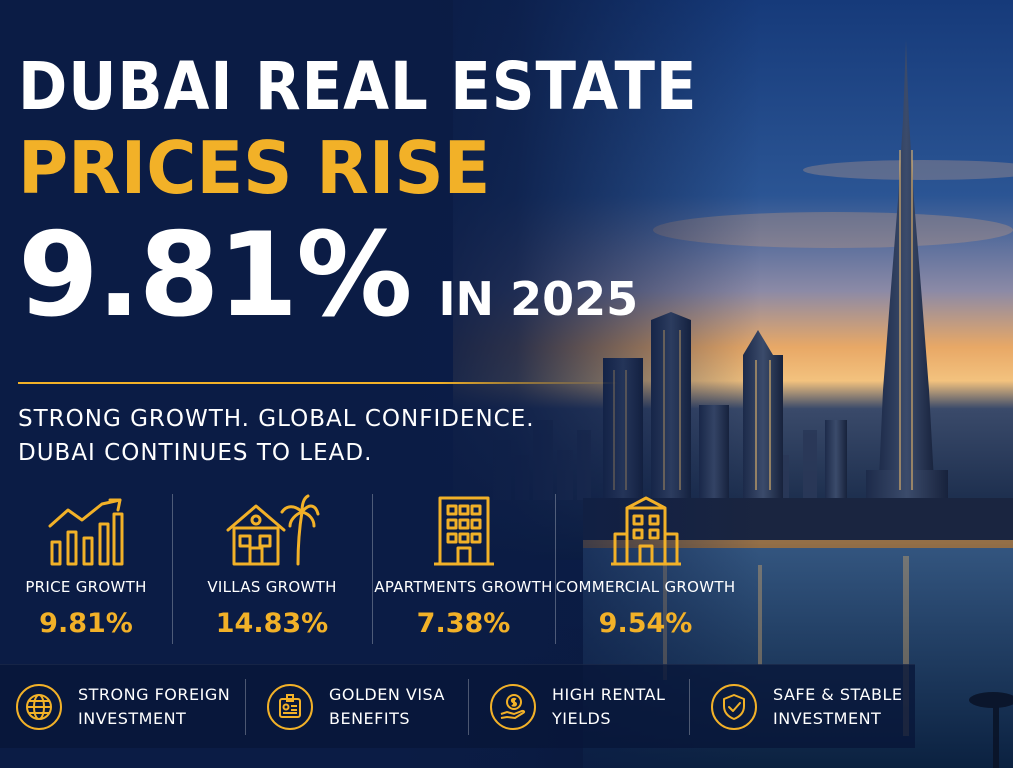 The height and width of the screenshot is (768, 1013). I want to click on id-card-icon, so click(290, 706).